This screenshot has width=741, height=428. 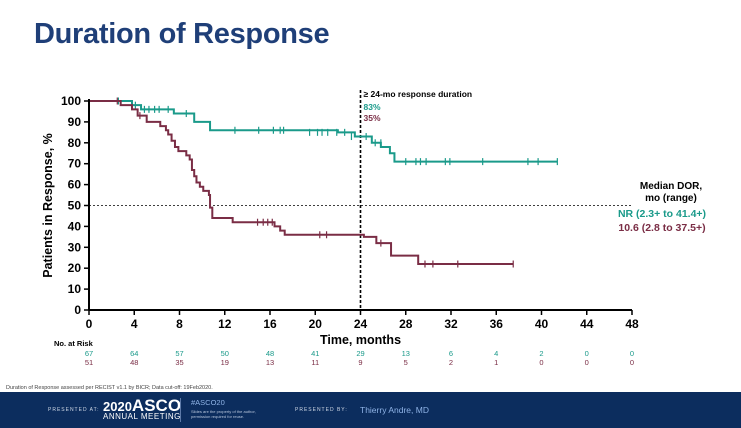 I want to click on x-tick-label: 12, so click(x=225, y=324).